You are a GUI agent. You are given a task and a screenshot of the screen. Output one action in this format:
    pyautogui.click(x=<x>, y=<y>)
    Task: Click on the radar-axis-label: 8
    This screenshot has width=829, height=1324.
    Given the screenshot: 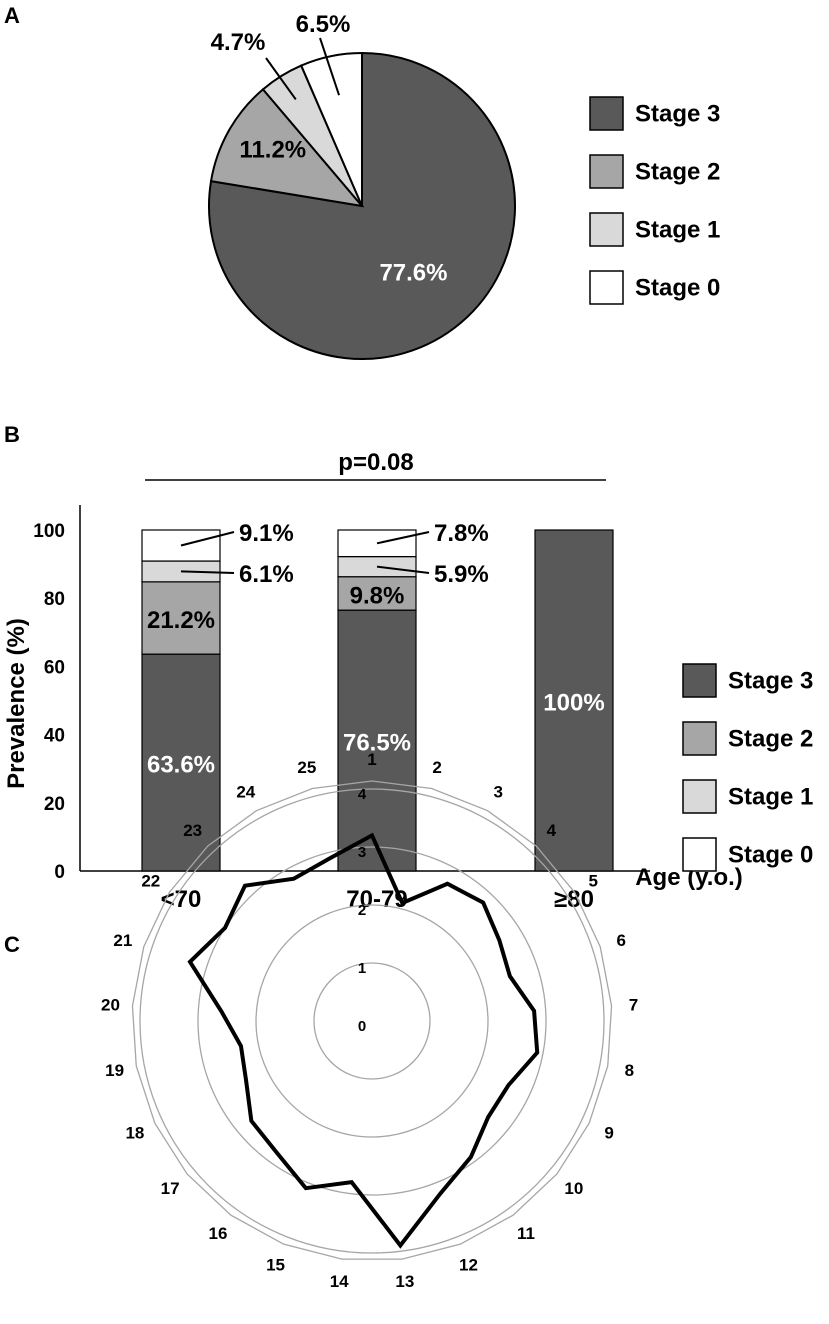 What is the action you would take?
    pyautogui.click(x=629, y=1070)
    